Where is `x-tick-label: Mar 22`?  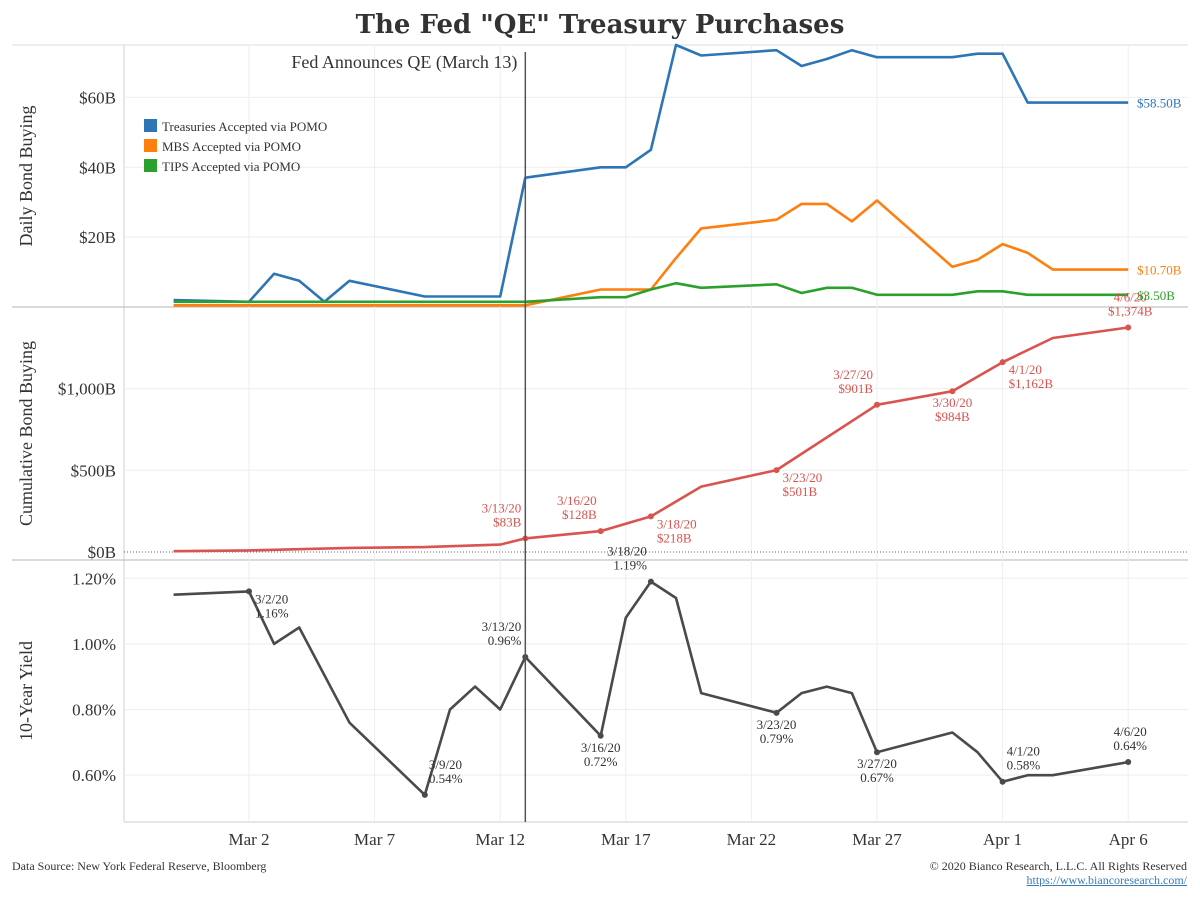
x-tick-label: Mar 22 is located at coordinates (752, 839).